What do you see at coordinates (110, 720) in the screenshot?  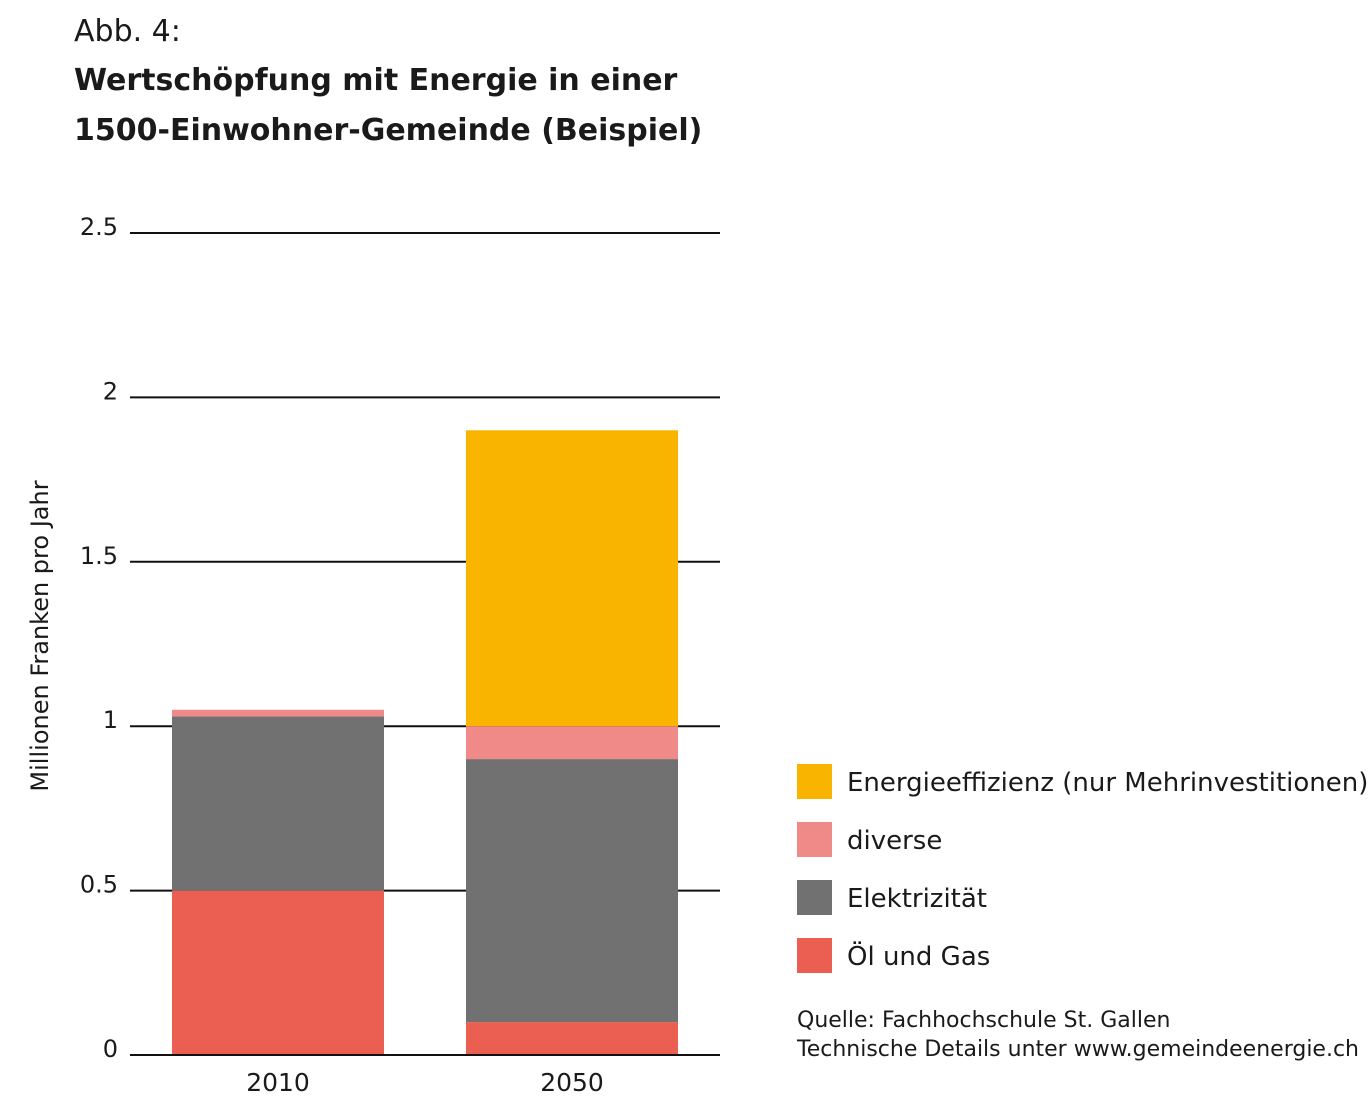 I see `y-tick-label: 1` at bounding box center [110, 720].